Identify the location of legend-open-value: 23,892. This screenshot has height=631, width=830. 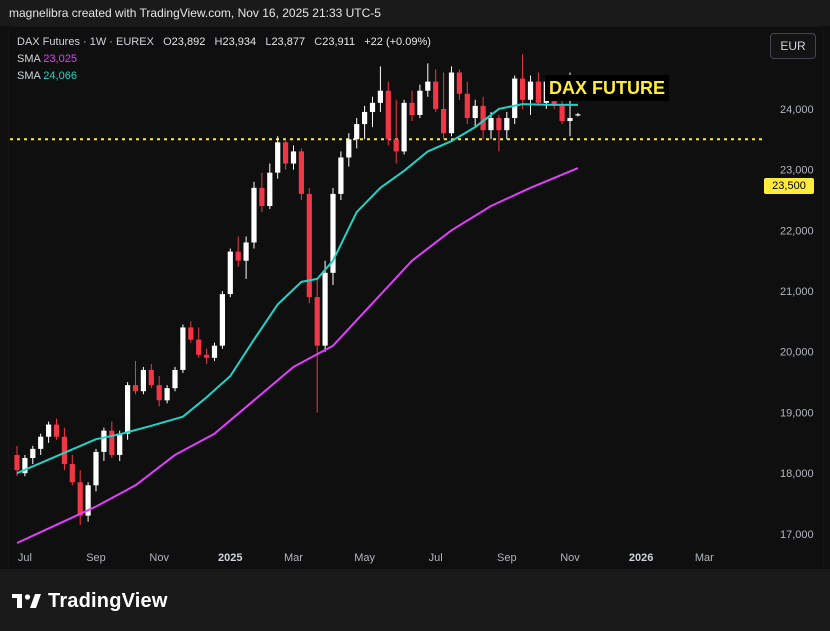
(188, 42).